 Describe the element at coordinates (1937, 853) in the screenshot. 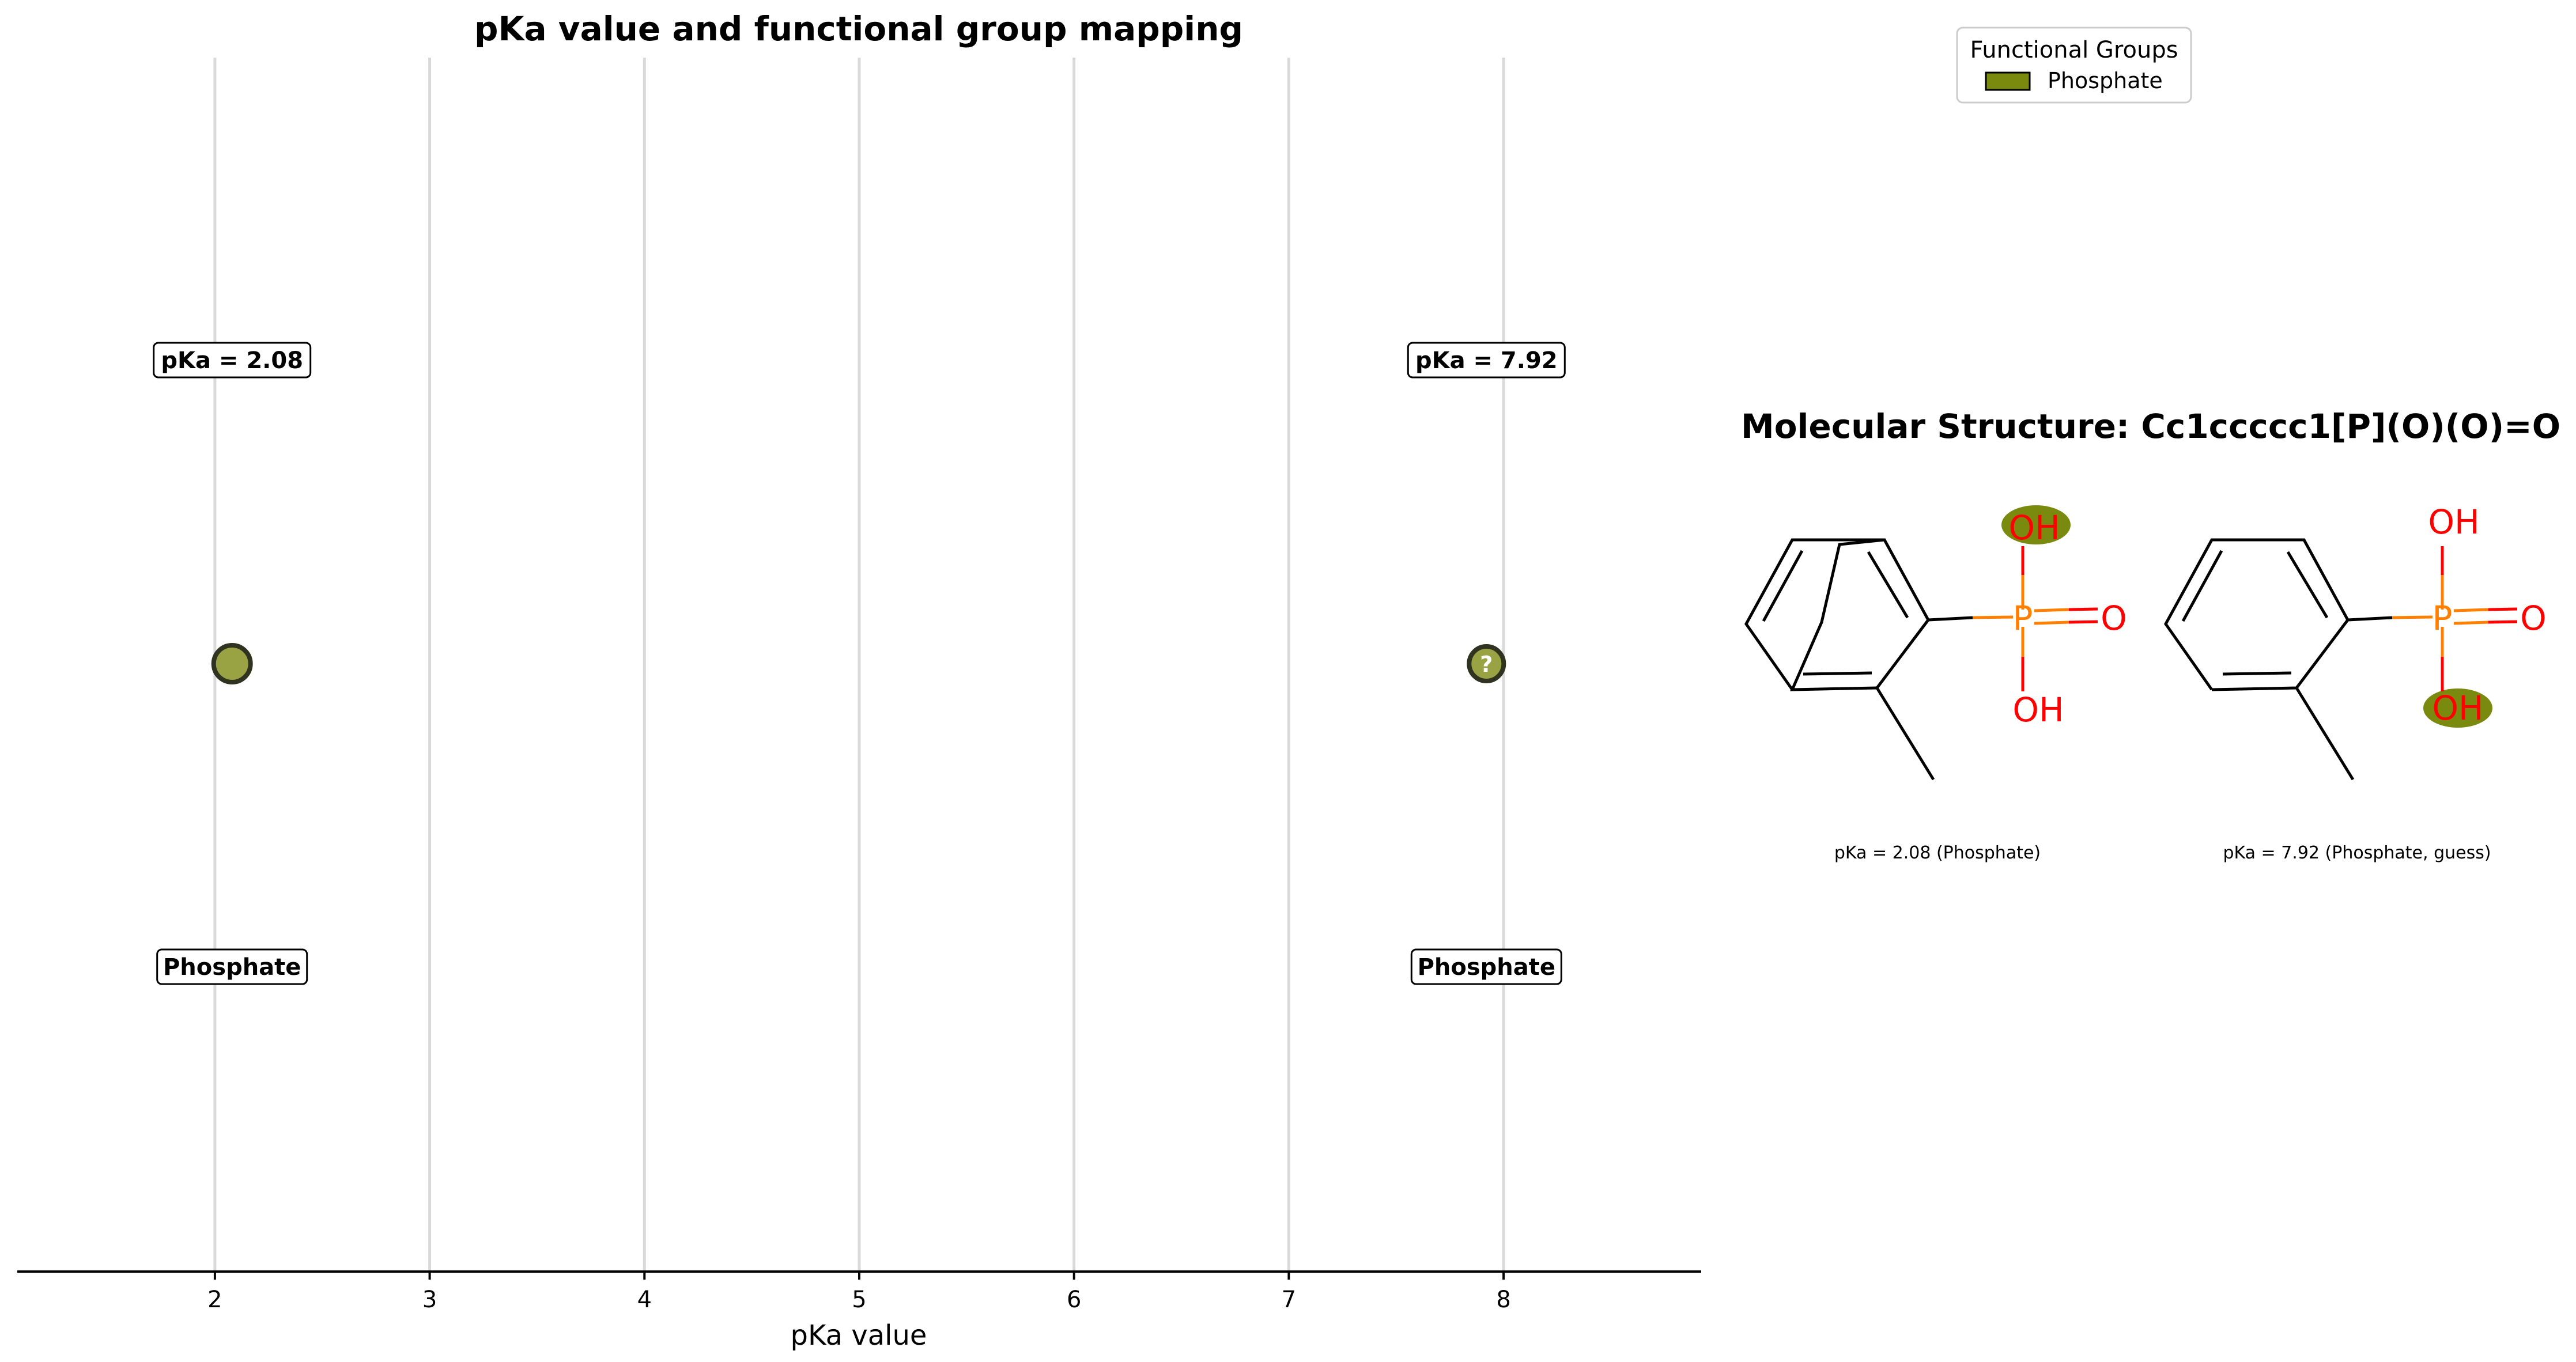

I see `molecule-caption-1: pKa = 2.08 (Phosphate)` at that location.